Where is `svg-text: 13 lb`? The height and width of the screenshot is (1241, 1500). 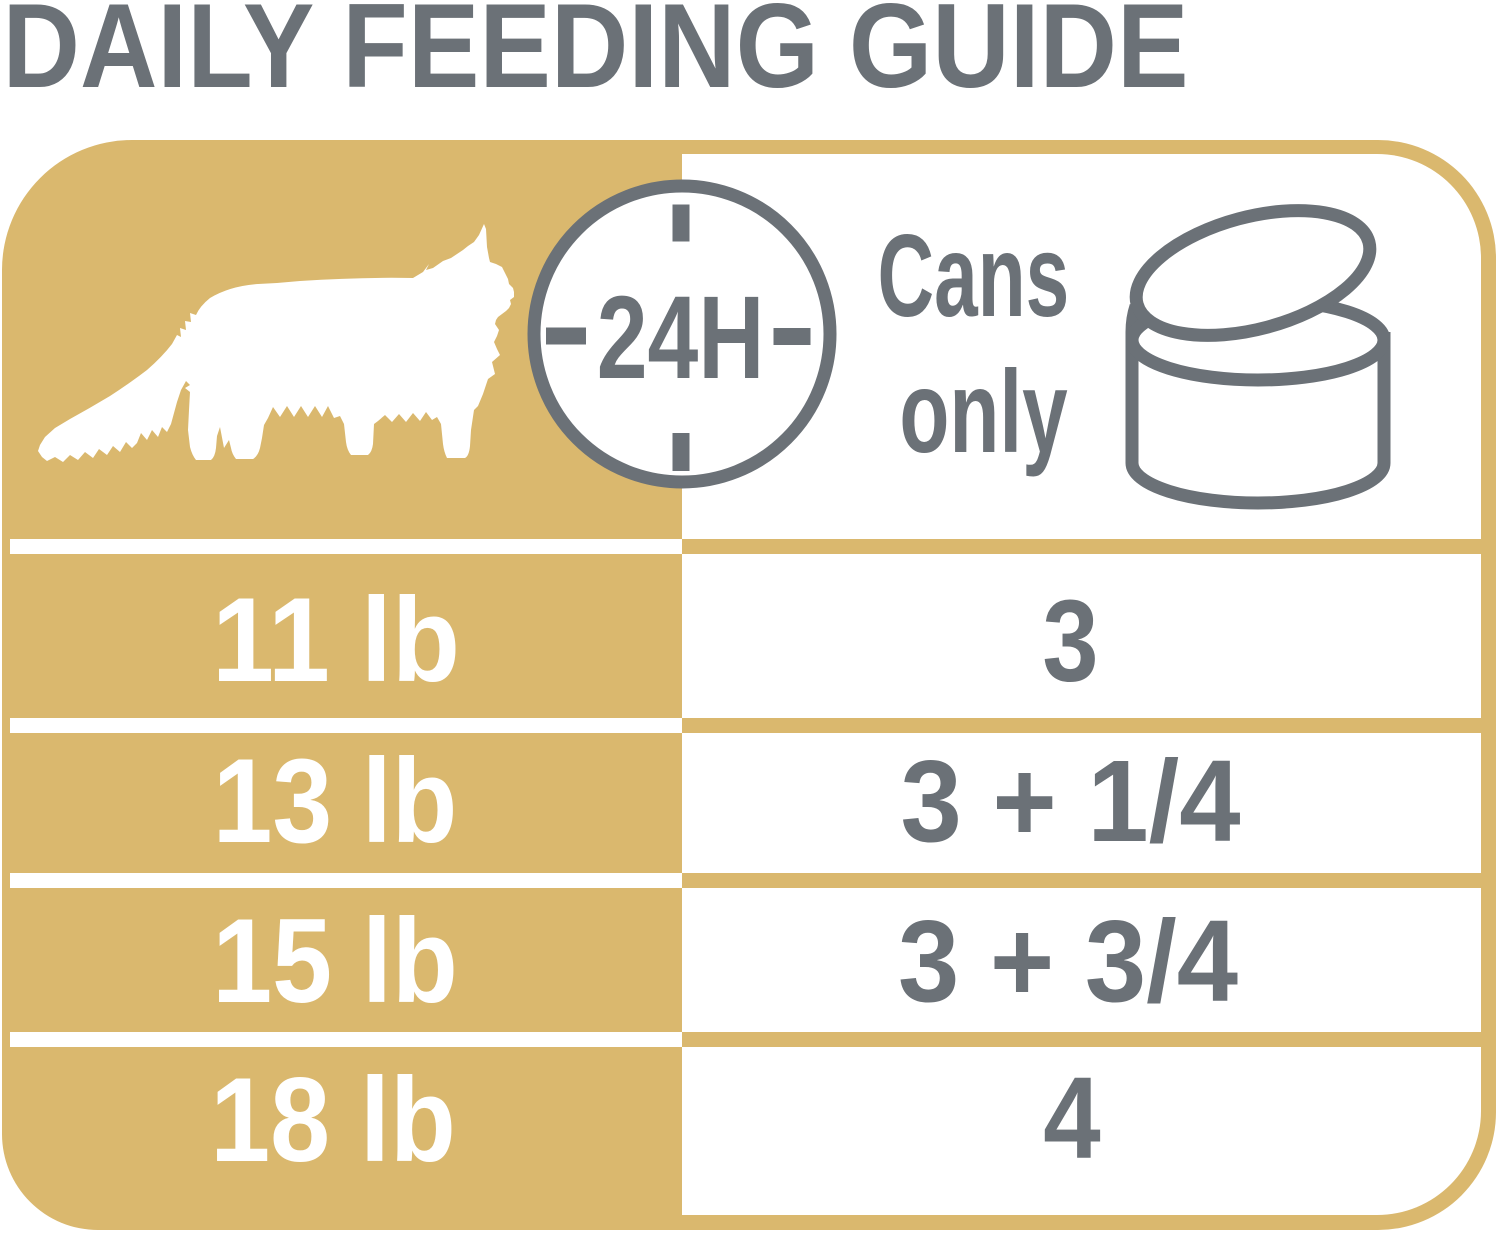
svg-text: 13 lb is located at coordinates (335, 801).